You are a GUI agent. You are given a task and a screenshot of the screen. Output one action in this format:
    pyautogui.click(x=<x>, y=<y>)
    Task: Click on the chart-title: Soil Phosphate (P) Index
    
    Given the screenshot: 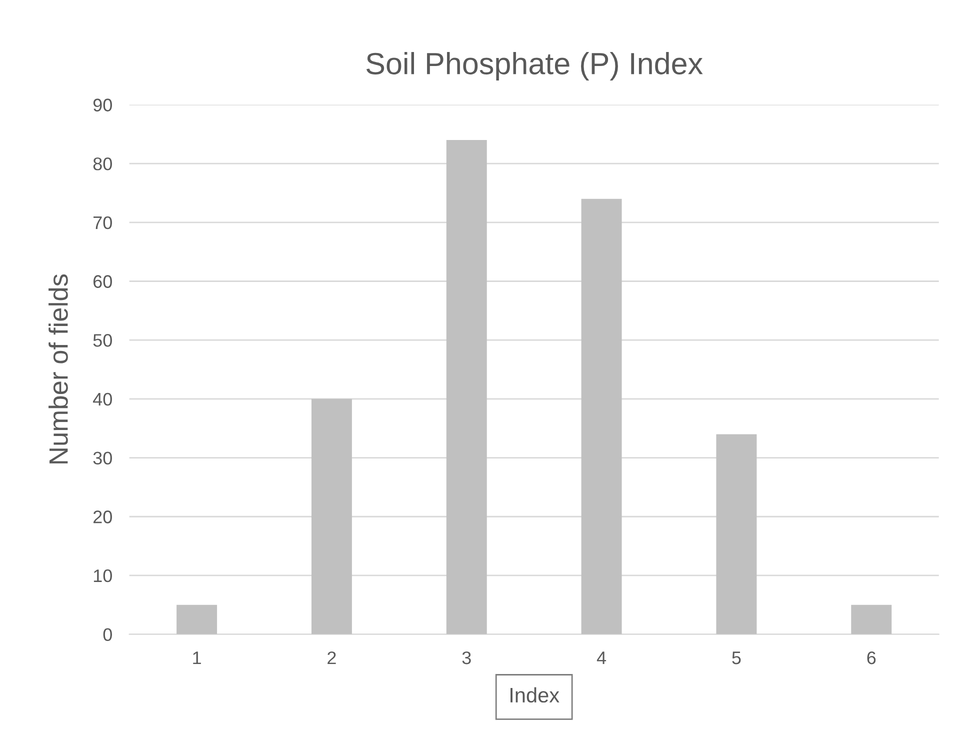 What is the action you would take?
    pyautogui.click(x=534, y=66)
    